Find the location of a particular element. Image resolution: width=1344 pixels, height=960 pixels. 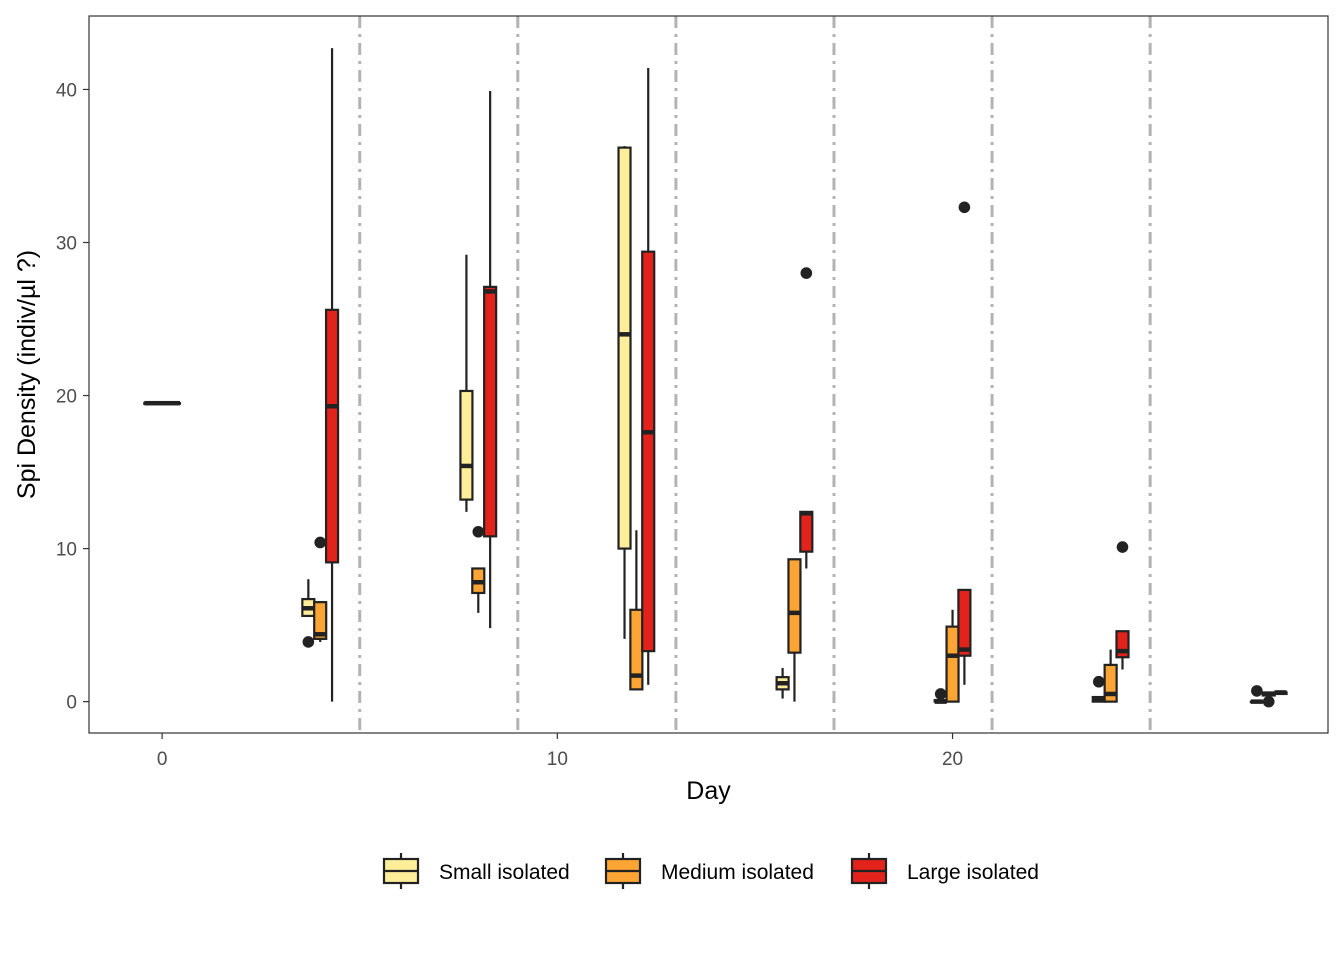

legend-item-medium-isolated: Medium isolated is located at coordinates (709, 871).